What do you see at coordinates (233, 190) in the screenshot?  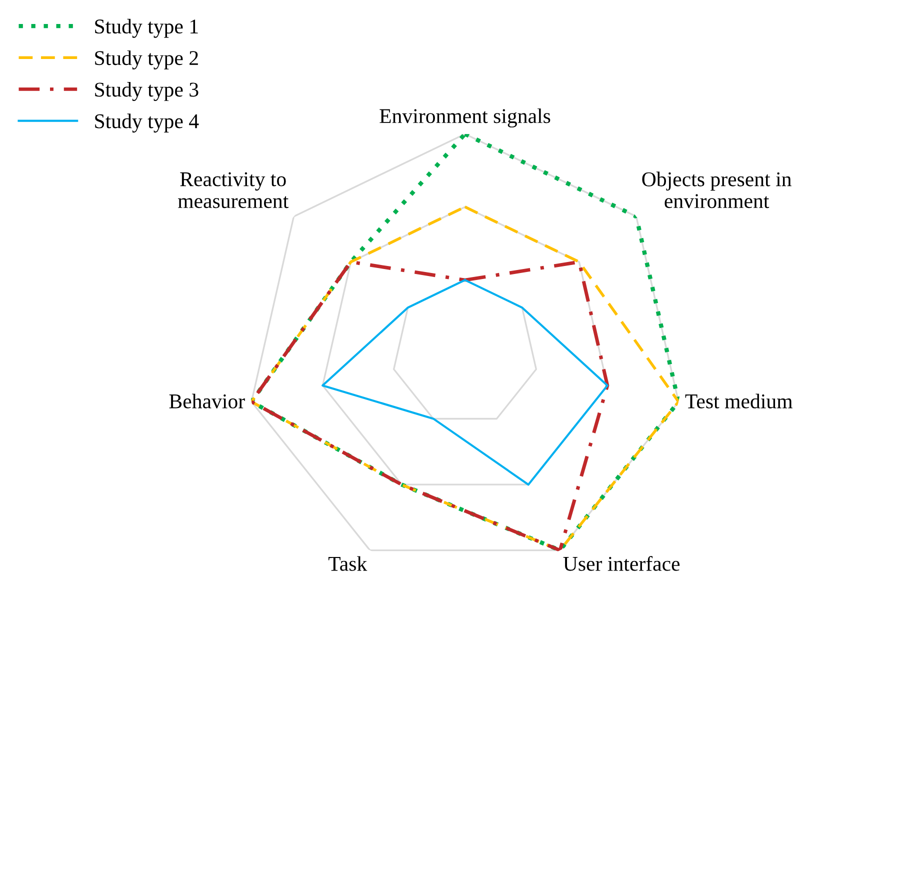 I see `spoke-label: Reactivity to measurement` at bounding box center [233, 190].